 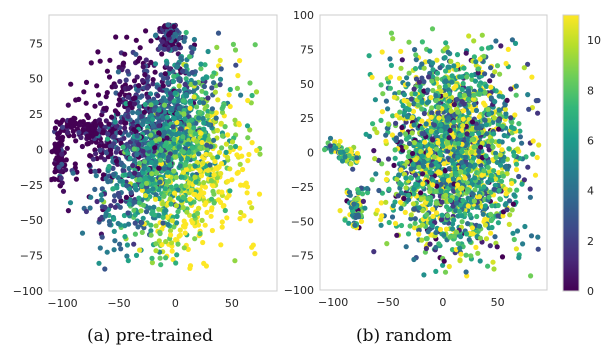 I want to click on x-tick-label: −50, so click(x=118, y=303).